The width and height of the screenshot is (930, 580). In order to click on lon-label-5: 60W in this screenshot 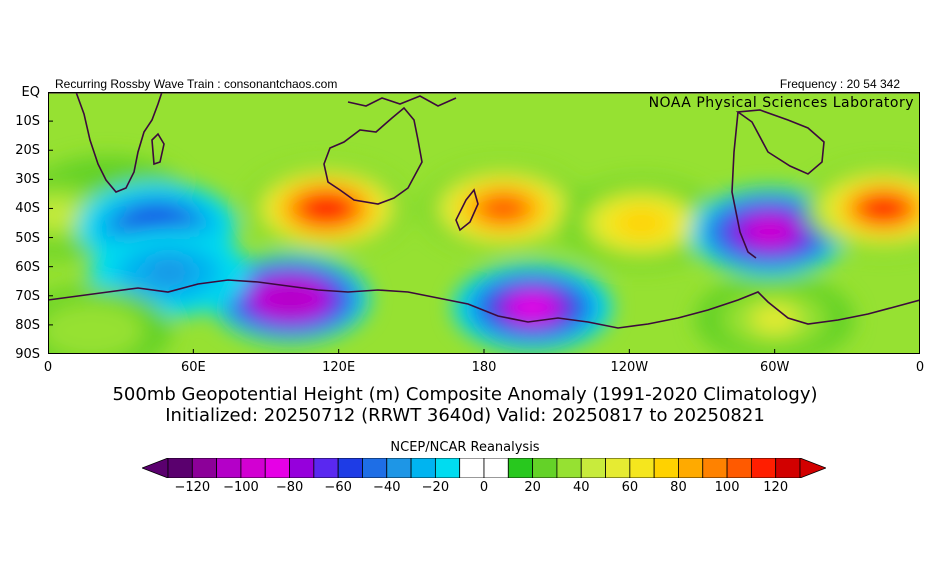, I will do `click(774, 367)`.